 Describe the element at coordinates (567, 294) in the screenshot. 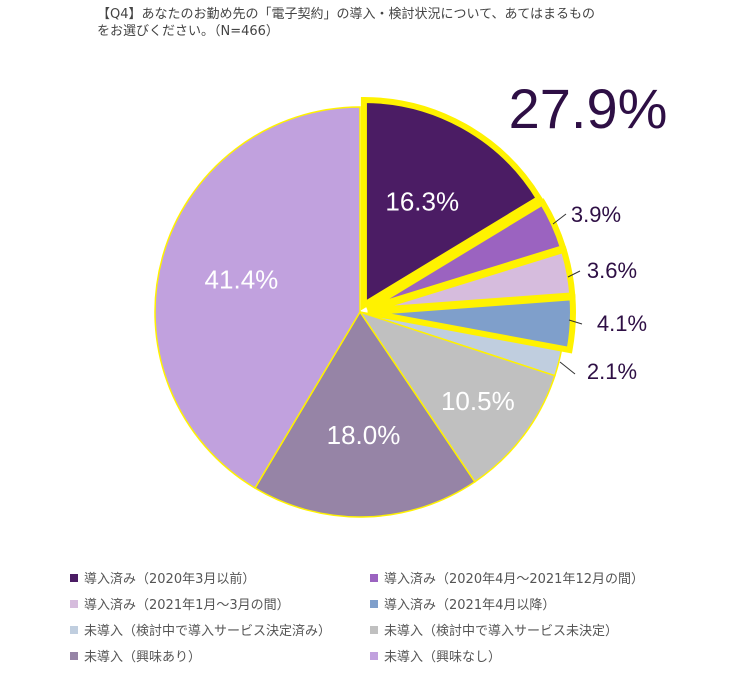

I see `leader-lines` at that location.